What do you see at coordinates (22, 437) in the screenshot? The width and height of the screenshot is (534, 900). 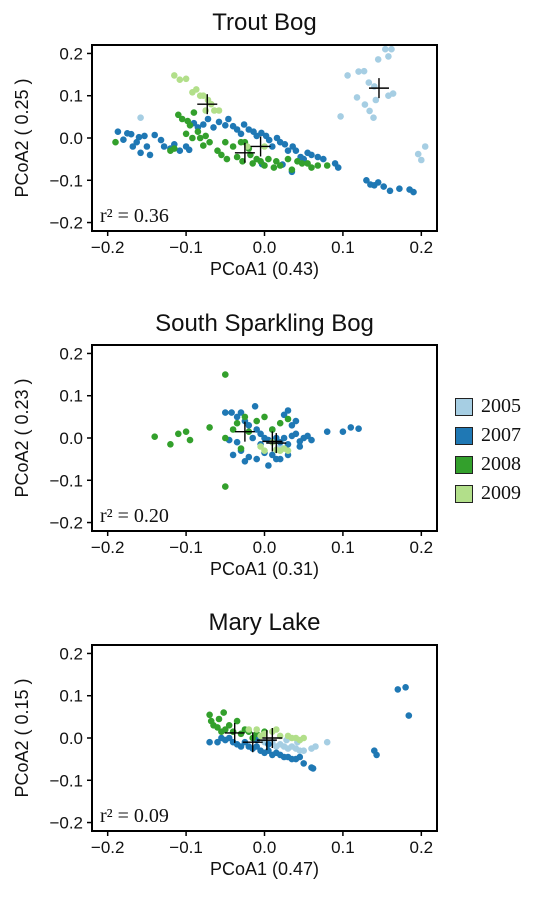 I see `y-axis-label: PCoA2 ( 0.23 )` at bounding box center [22, 437].